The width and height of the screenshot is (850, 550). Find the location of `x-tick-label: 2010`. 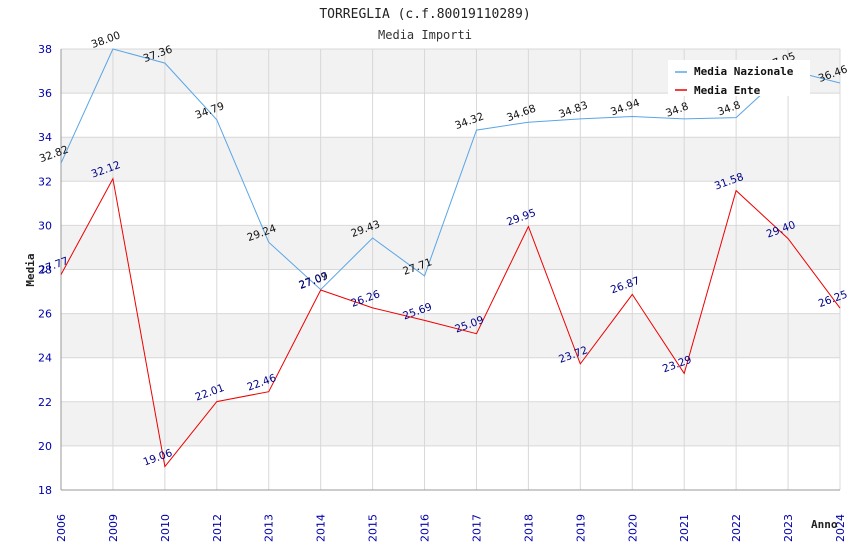

x-tick-label: 2010 is located at coordinates (165, 528).